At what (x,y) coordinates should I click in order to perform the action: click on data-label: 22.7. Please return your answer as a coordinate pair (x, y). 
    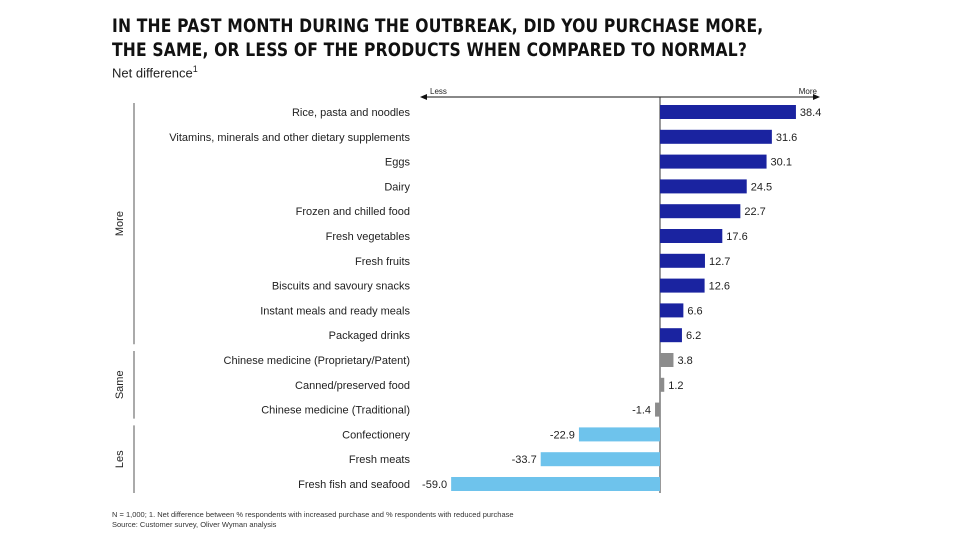
    Looking at the image, I should click on (754, 212).